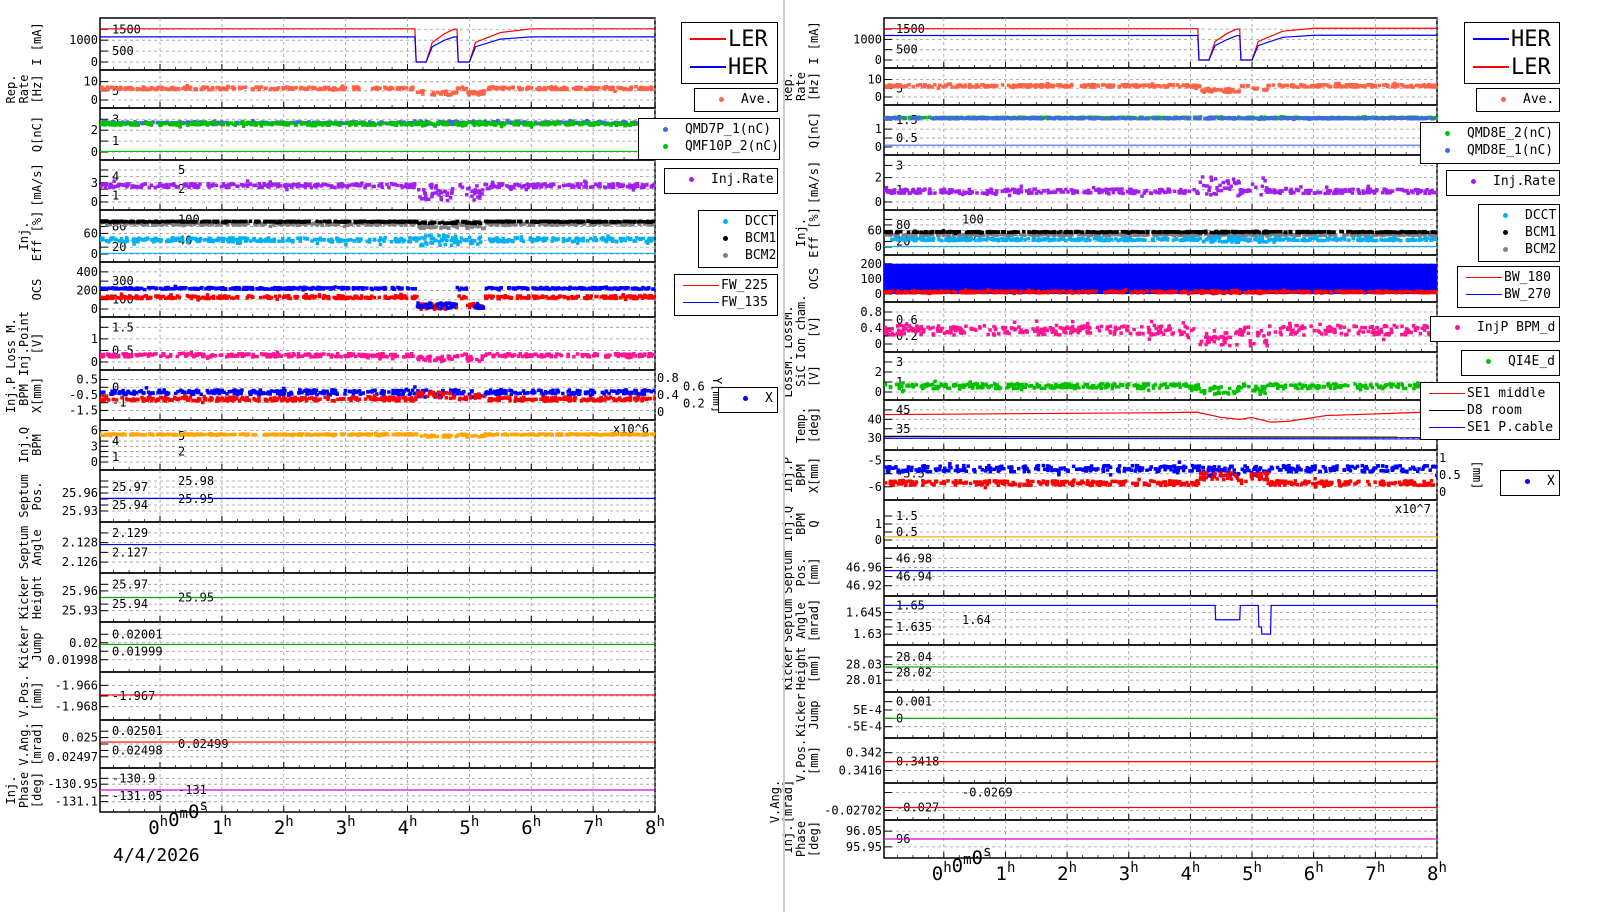  What do you see at coordinates (115, 141) in the screenshot?
I see `y-tick-label: 1` at bounding box center [115, 141].